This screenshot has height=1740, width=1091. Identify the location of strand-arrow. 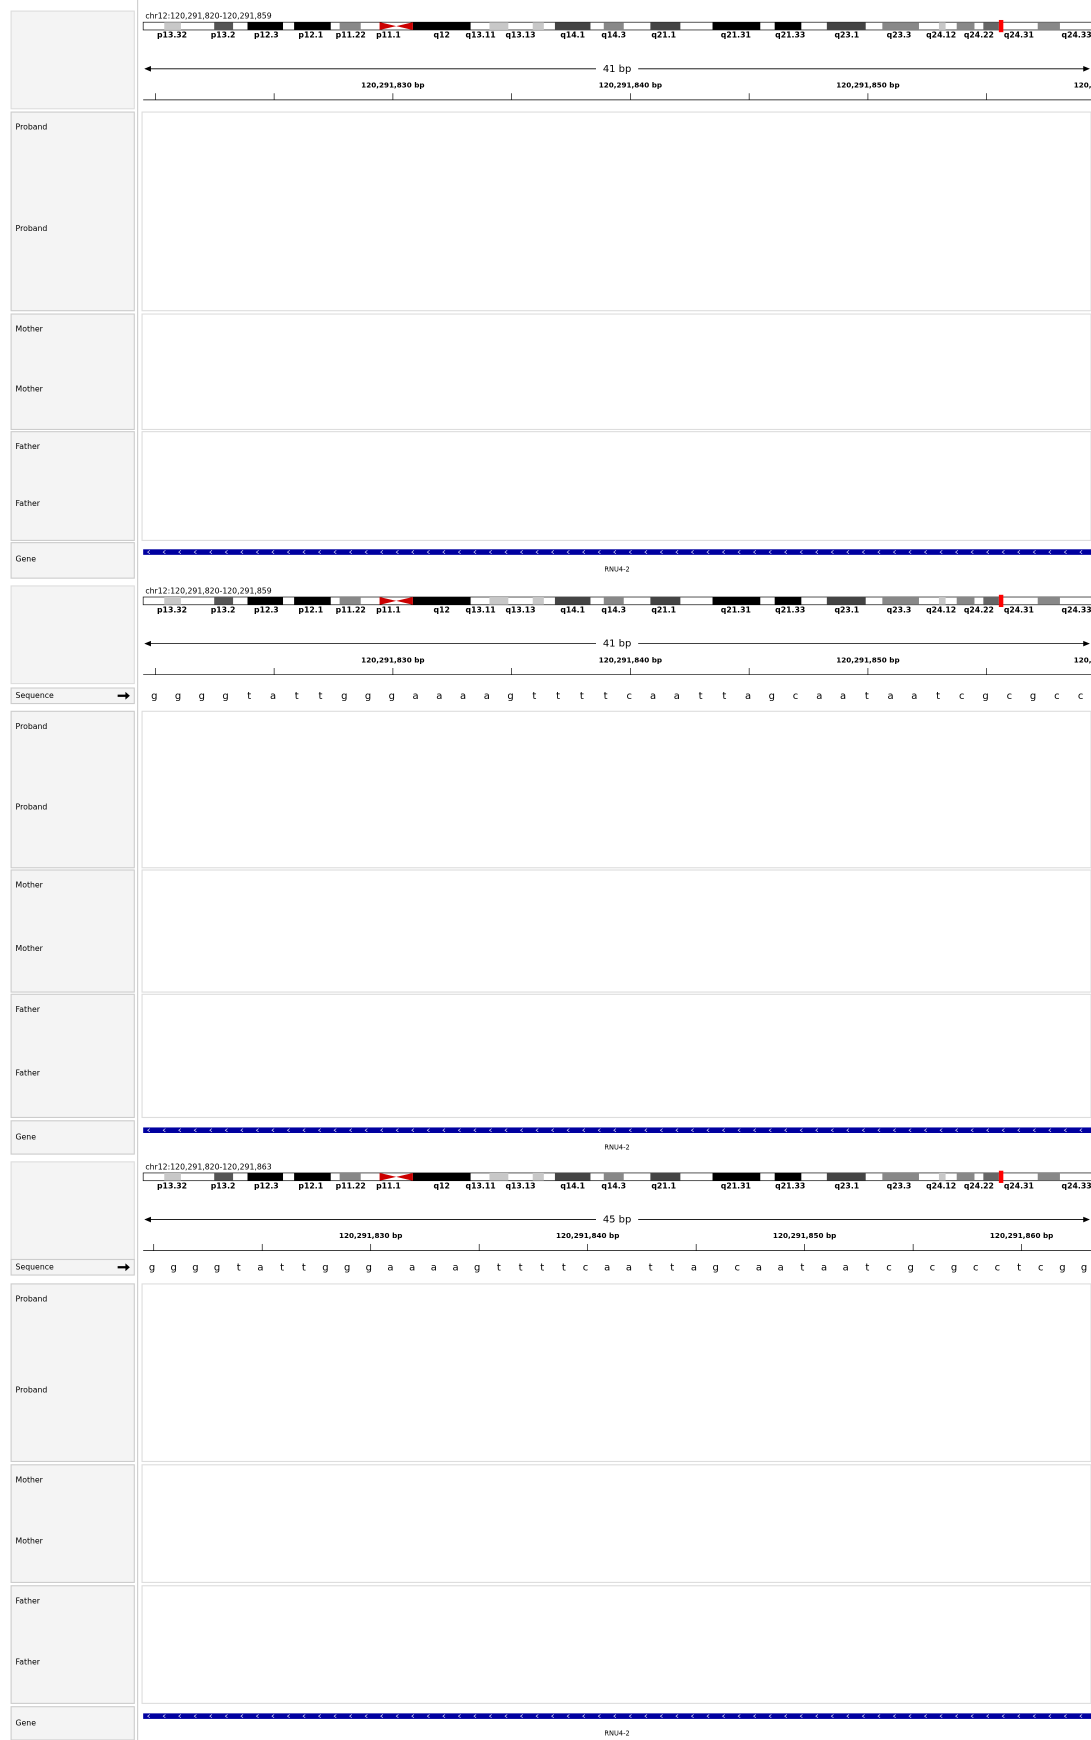
(123, 695).